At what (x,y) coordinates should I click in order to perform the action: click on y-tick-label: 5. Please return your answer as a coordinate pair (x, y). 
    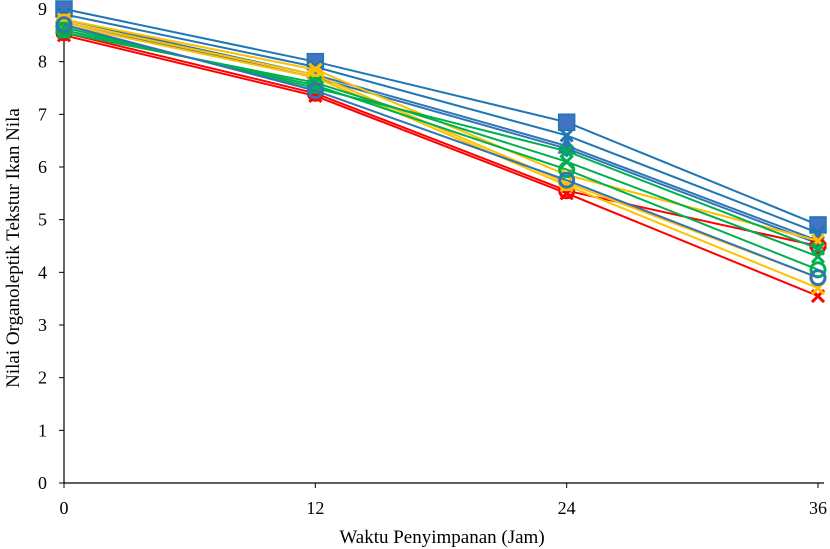
    Looking at the image, I should click on (42, 220).